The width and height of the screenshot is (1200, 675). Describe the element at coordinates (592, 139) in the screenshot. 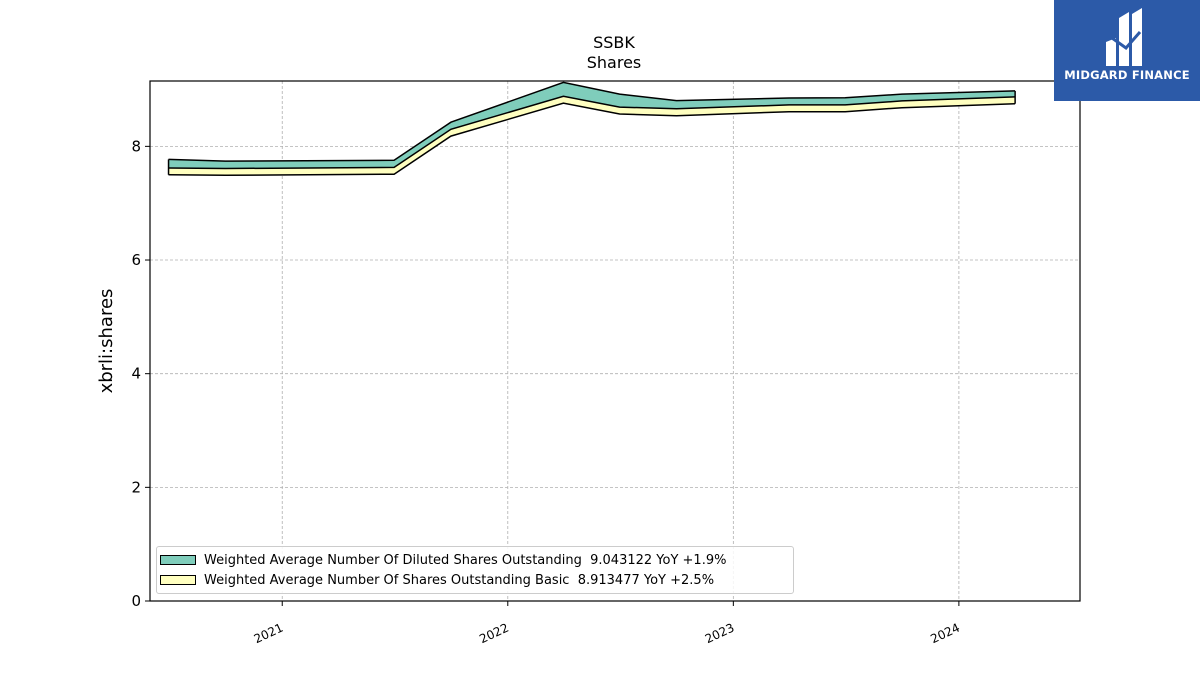

I see `line-basic-lower-edge` at that location.